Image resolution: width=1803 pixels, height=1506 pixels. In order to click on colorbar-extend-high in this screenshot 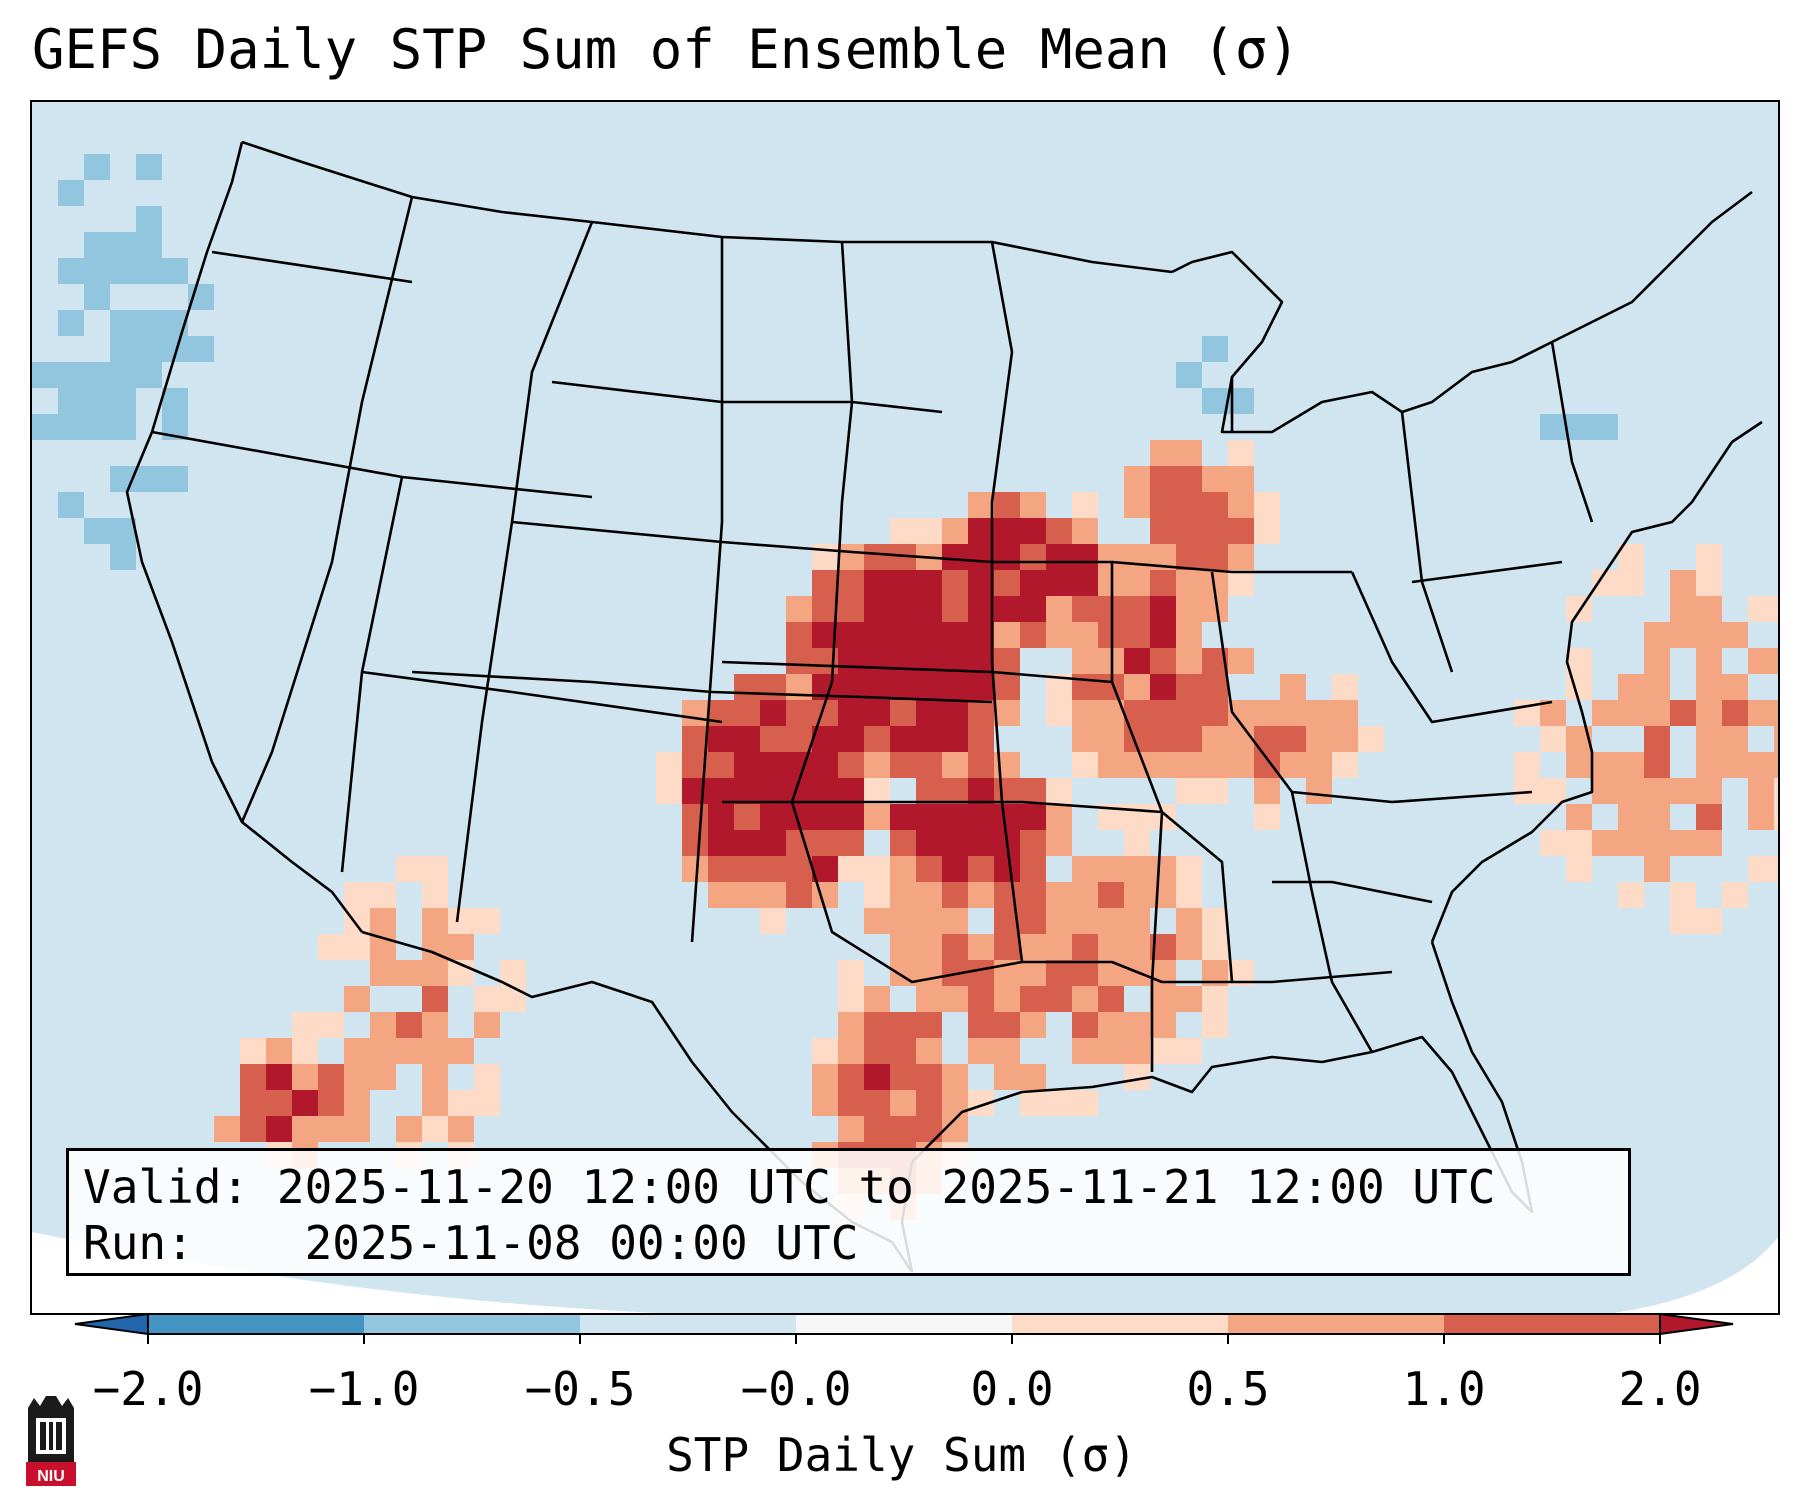, I will do `click(1696, 1324)`.